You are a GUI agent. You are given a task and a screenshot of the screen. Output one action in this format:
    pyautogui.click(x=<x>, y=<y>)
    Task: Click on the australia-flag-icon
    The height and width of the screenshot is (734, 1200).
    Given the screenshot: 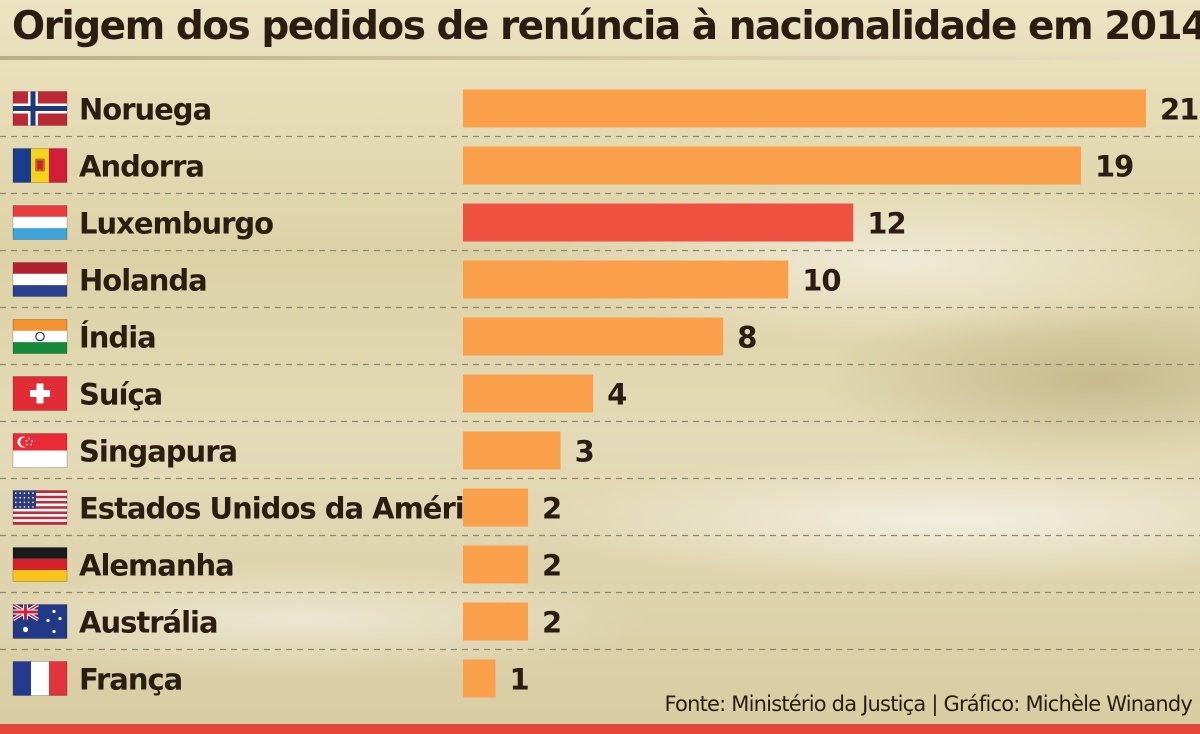 What is the action you would take?
    pyautogui.click(x=40, y=620)
    